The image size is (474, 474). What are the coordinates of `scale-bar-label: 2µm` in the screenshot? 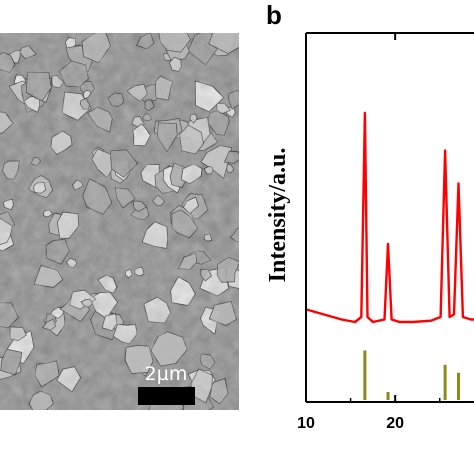 It's located at (166, 374).